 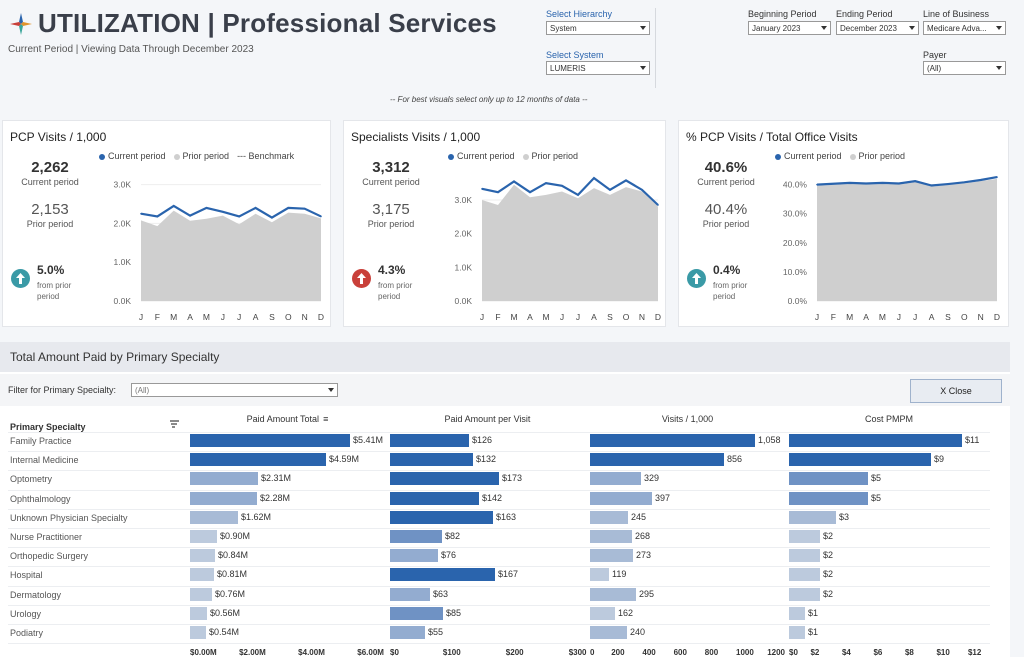 What do you see at coordinates (505, 357) in the screenshot?
I see `section-header: Total Amount Paid by Primary Specialty` at bounding box center [505, 357].